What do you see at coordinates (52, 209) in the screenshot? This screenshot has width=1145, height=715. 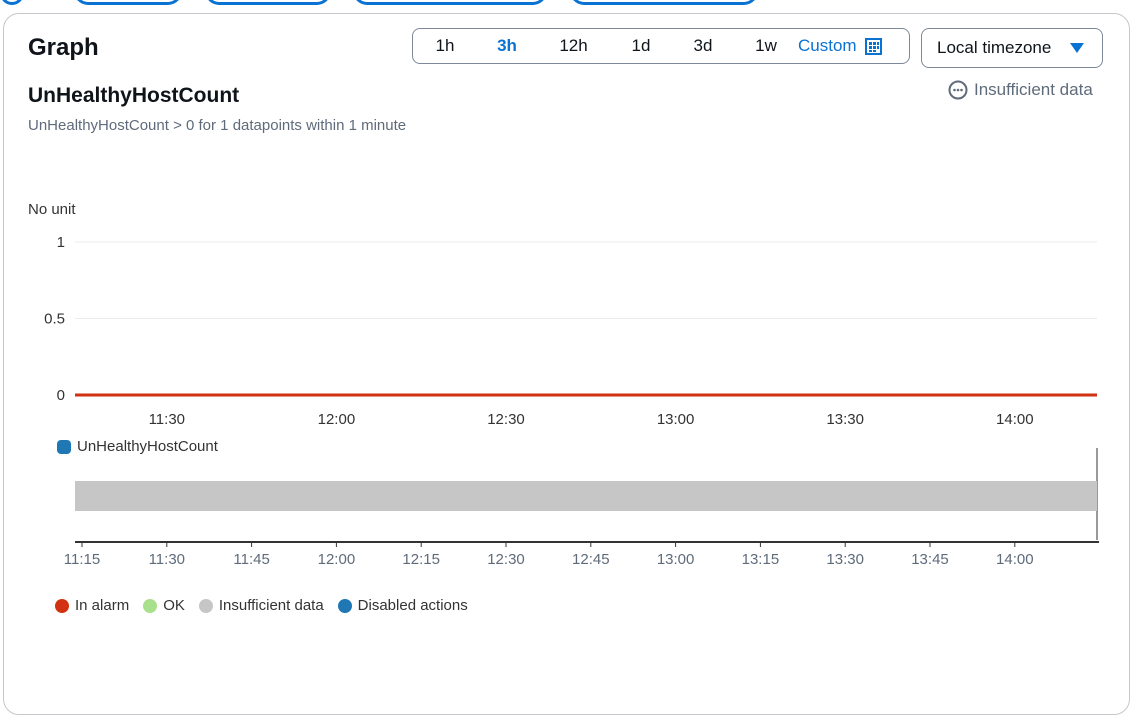 I see `y-axis-unit: No unit` at bounding box center [52, 209].